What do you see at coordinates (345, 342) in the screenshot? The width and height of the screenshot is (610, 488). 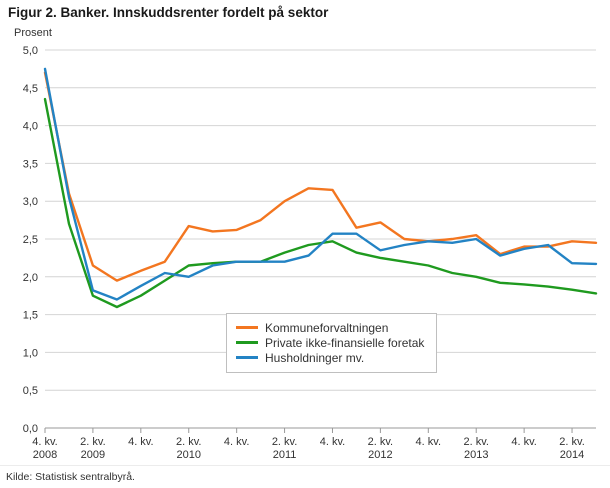 I see `legend-label: Private ikke-finansielle foretak` at bounding box center [345, 342].